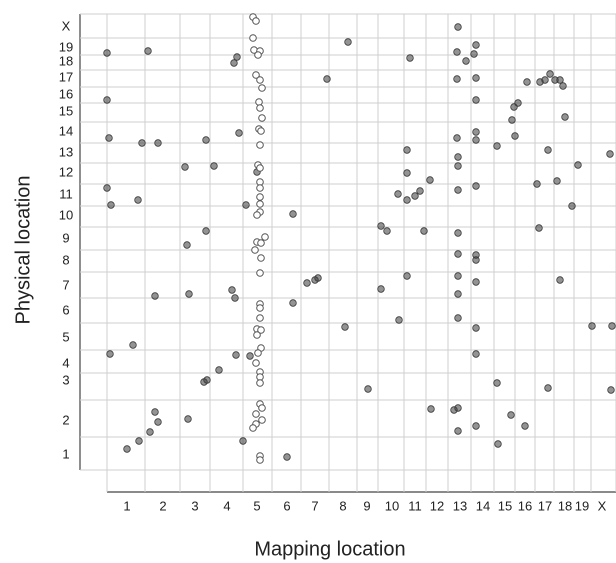 This screenshot has height=563, width=616. I want to click on y-tick-label: 19, so click(66, 46).